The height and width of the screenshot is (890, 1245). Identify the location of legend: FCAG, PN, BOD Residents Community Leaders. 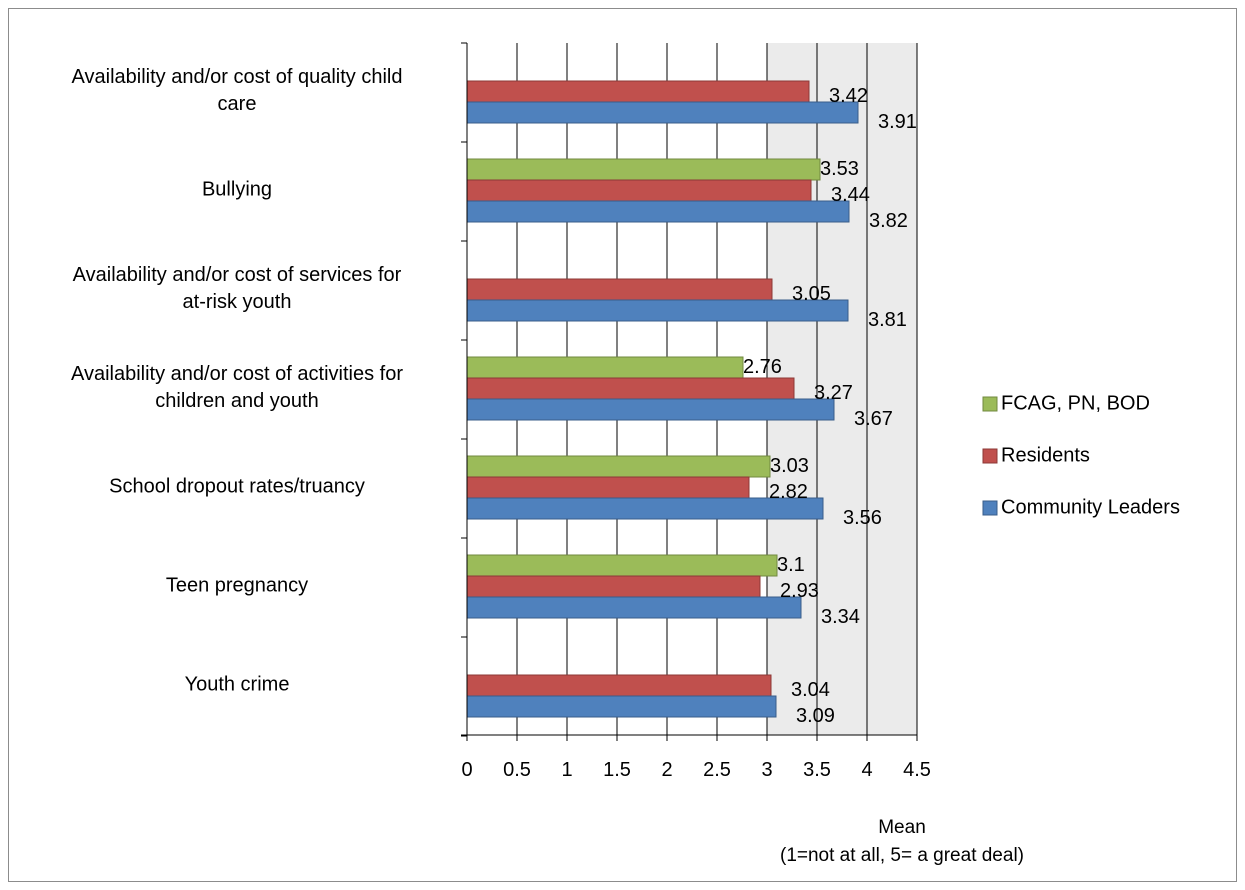
(1081, 455).